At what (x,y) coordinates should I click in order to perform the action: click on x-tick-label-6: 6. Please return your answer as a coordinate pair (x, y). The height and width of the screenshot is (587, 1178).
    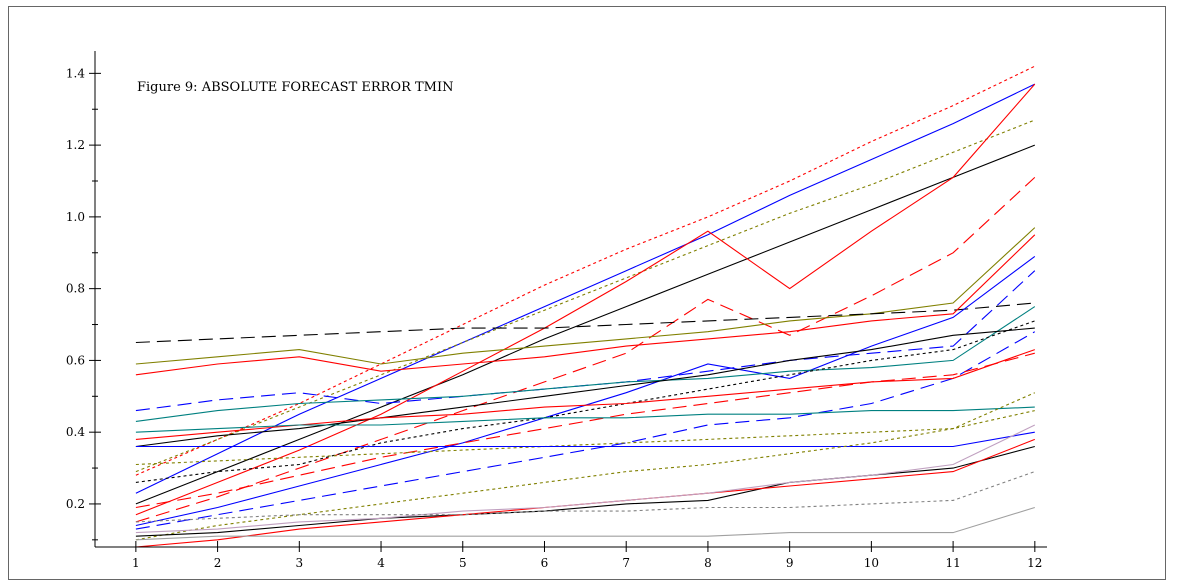
    Looking at the image, I should click on (545, 563).